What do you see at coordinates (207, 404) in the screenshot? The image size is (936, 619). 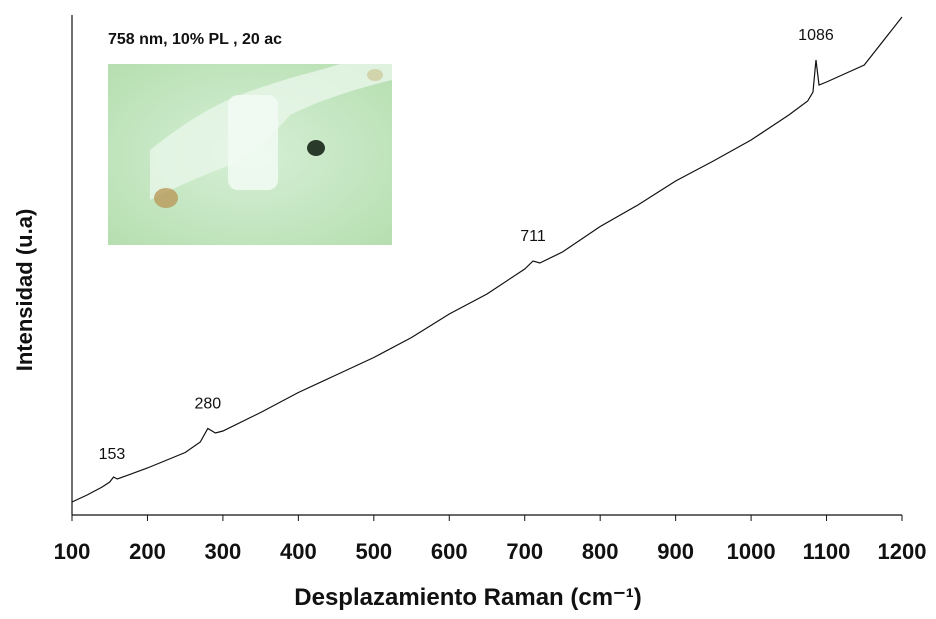 I see `peak-label: 280` at bounding box center [207, 404].